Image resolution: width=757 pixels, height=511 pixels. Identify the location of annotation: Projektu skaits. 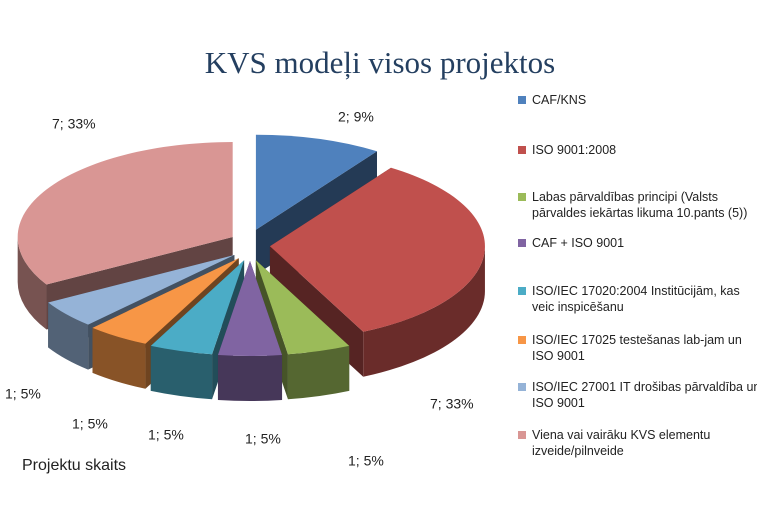
(74, 465).